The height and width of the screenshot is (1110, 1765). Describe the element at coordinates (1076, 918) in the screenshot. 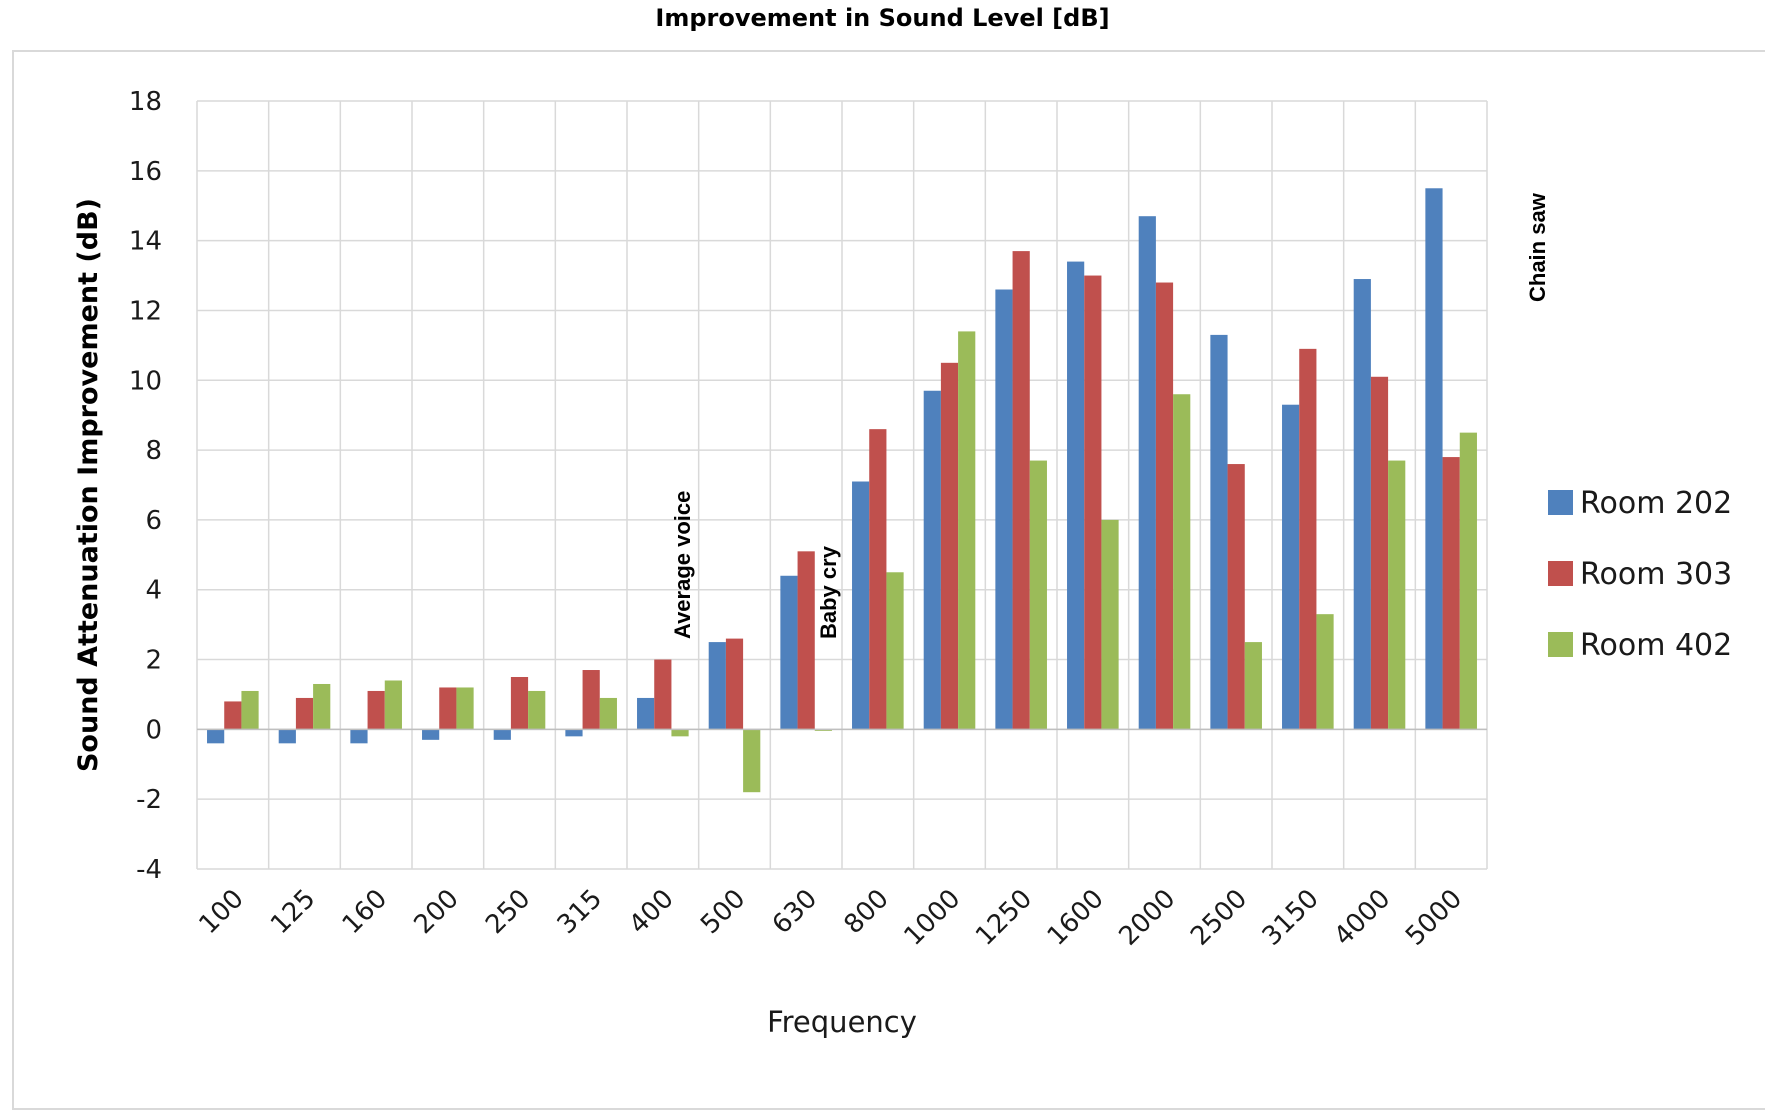

I see `x-tick-label: 1600` at that location.